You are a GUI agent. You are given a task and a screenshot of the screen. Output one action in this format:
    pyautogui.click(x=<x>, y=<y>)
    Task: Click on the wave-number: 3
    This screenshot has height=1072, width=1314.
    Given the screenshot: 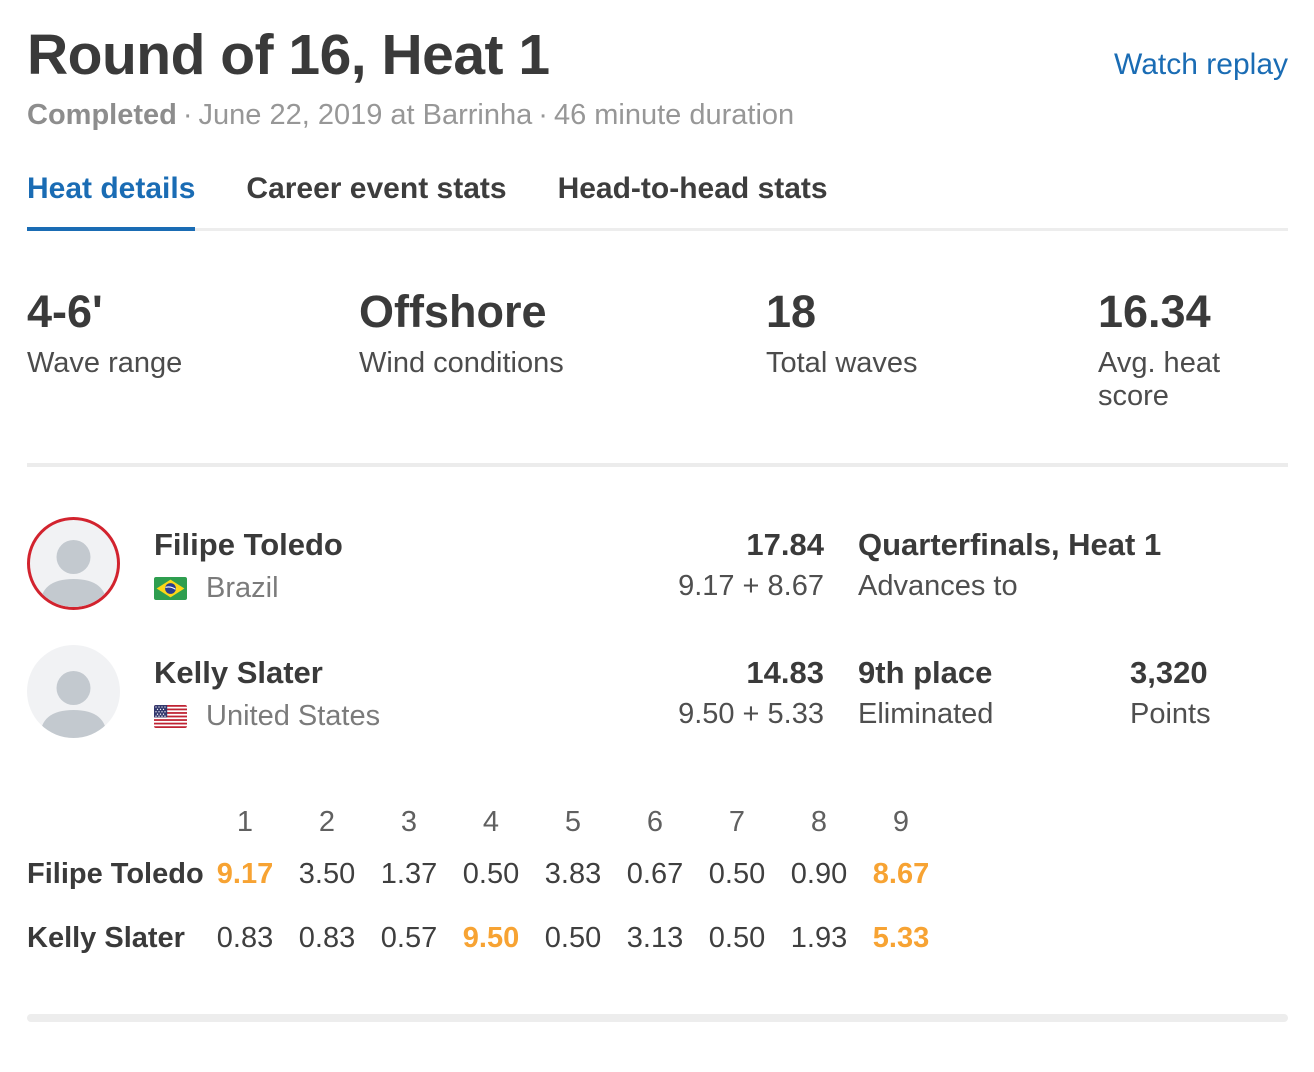 What is the action you would take?
    pyautogui.click(x=409, y=821)
    